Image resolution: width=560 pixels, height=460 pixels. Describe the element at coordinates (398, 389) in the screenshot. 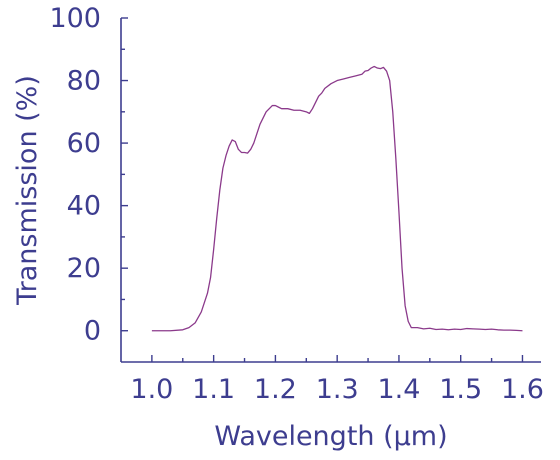

I see `x-tick-label: 1.4` at that location.